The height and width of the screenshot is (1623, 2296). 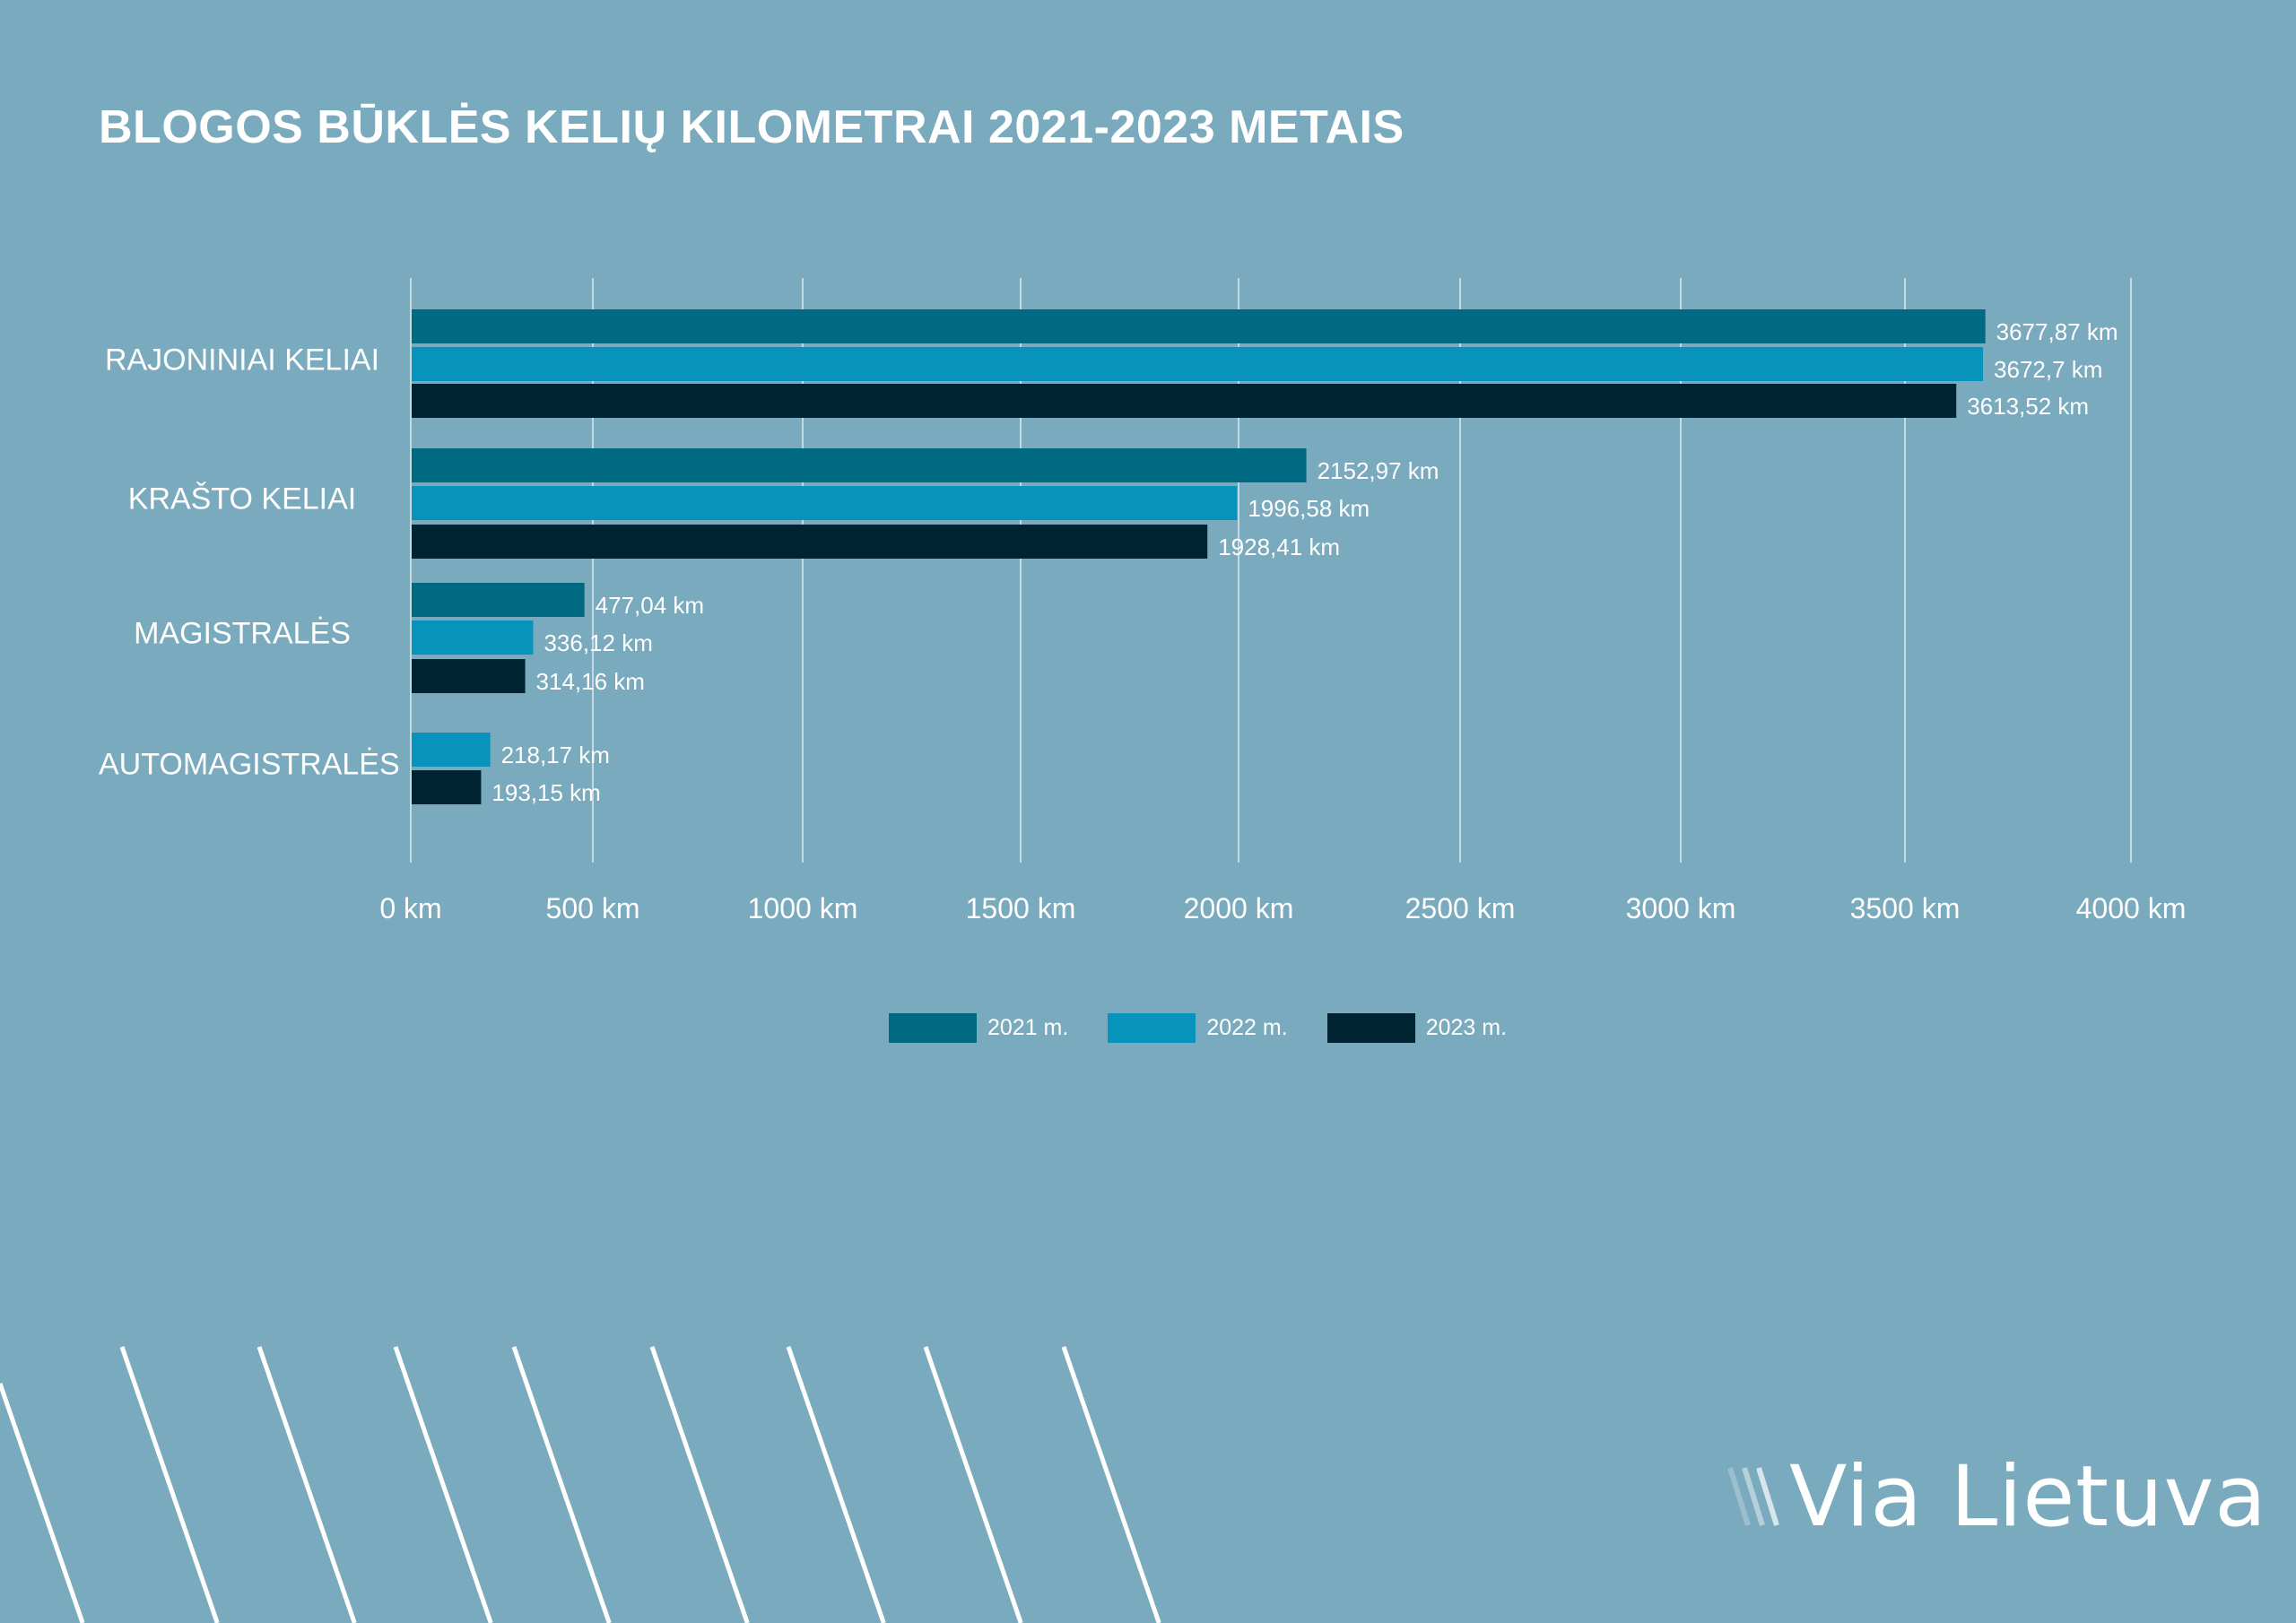 What do you see at coordinates (1028, 1027) in the screenshot?
I see `legend-label: 2021 m.` at bounding box center [1028, 1027].